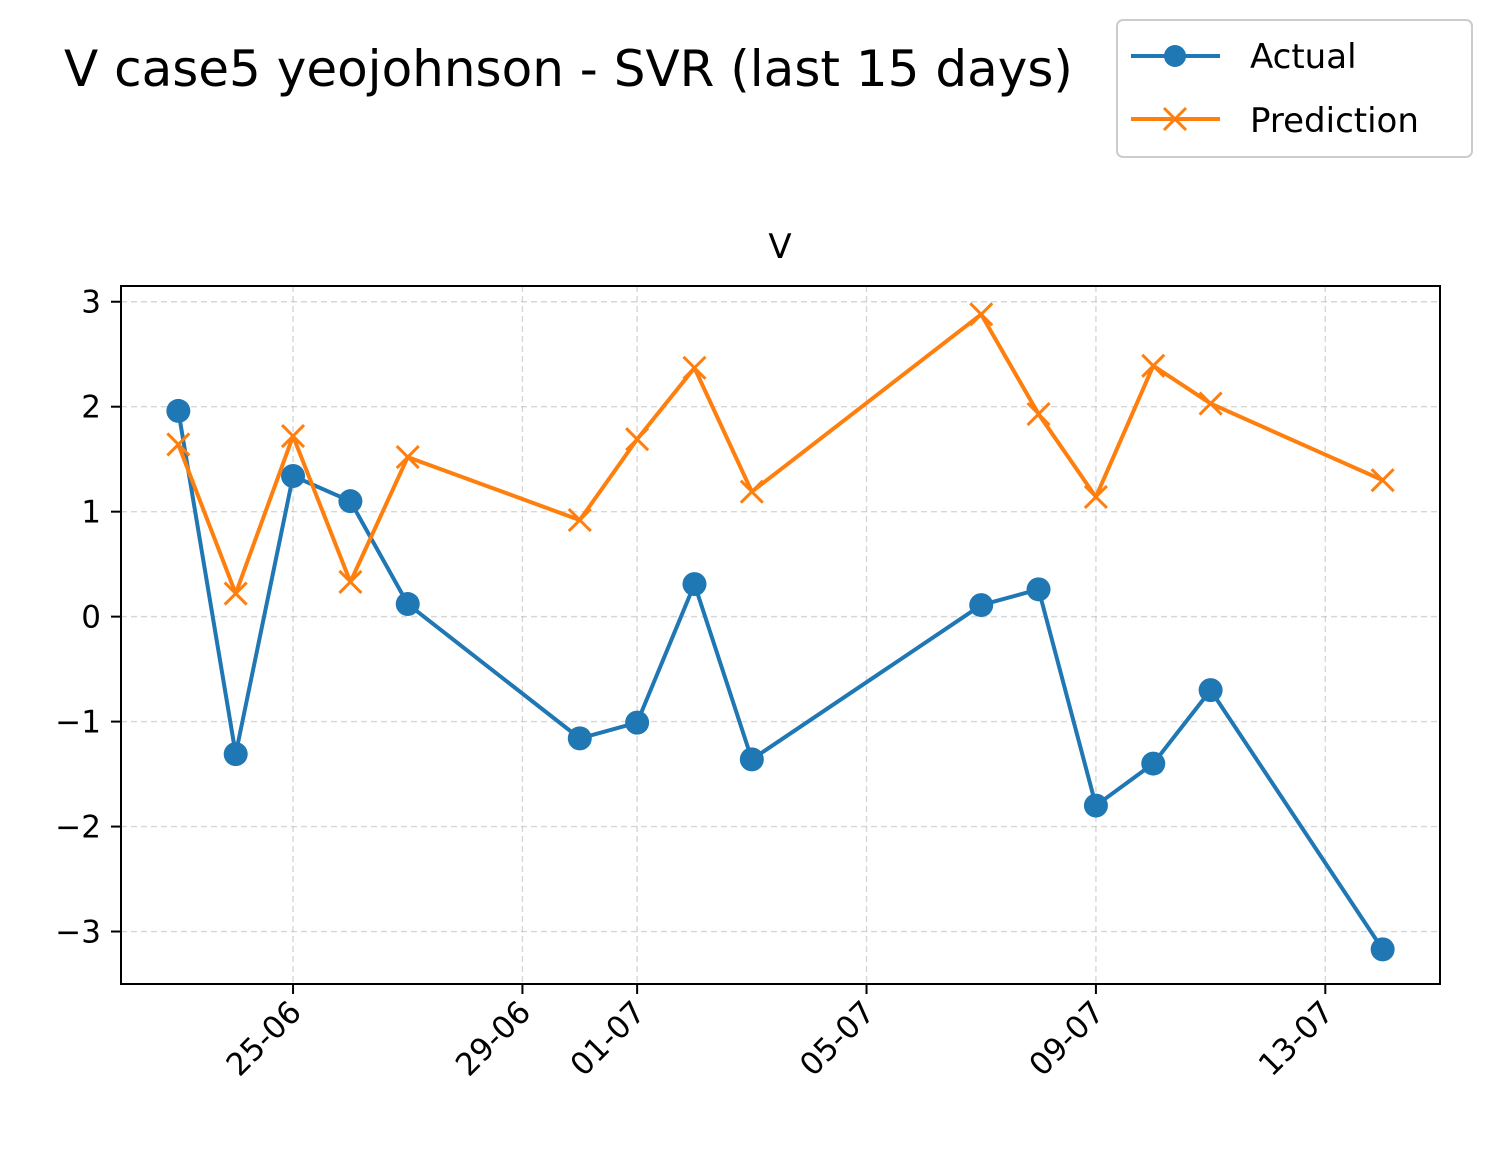  What do you see at coordinates (1303, 57) in the screenshot?
I see `legend-actual-label: Actual` at bounding box center [1303, 57].